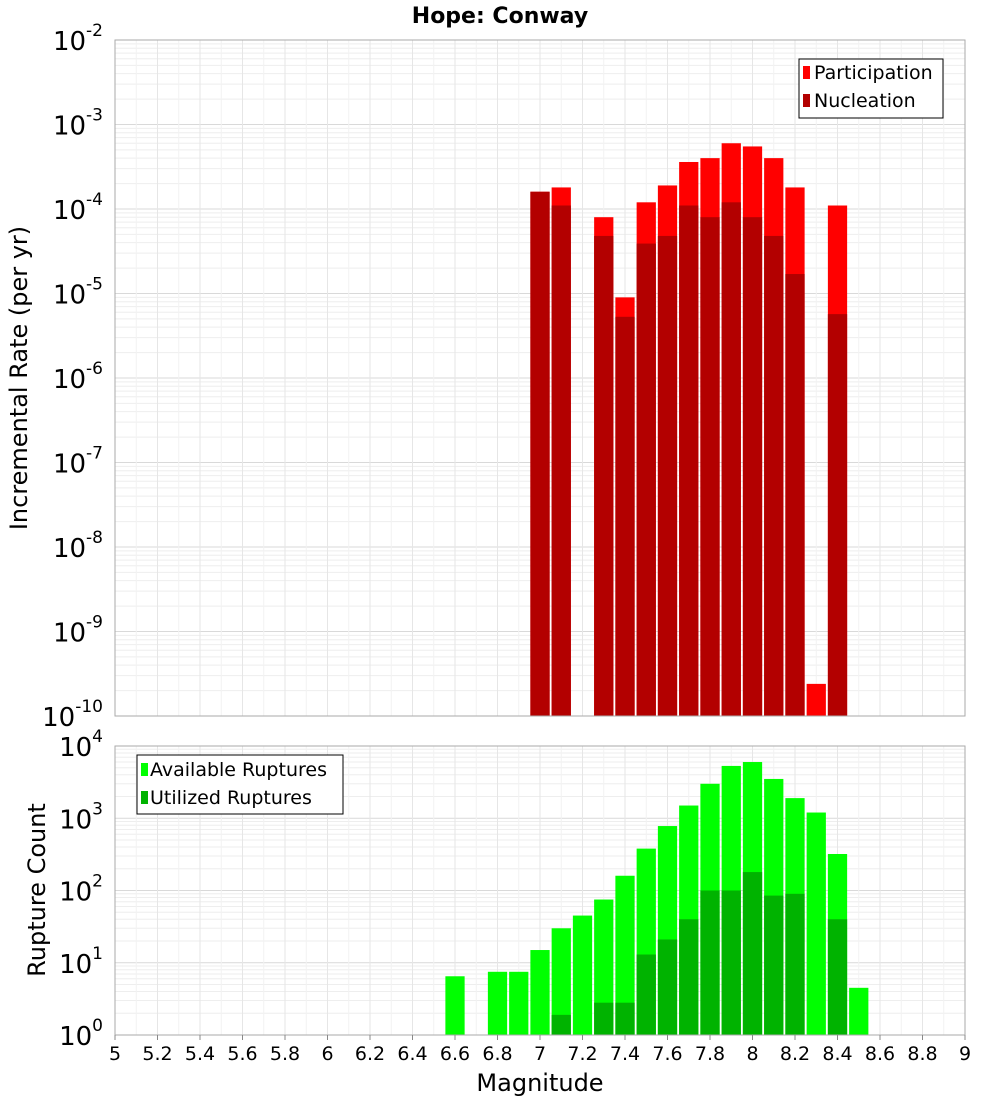 The width and height of the screenshot is (1000, 1100). What do you see at coordinates (78, 377) in the screenshot?
I see `top-y-tick-label: 10⁻⁶` at bounding box center [78, 377].